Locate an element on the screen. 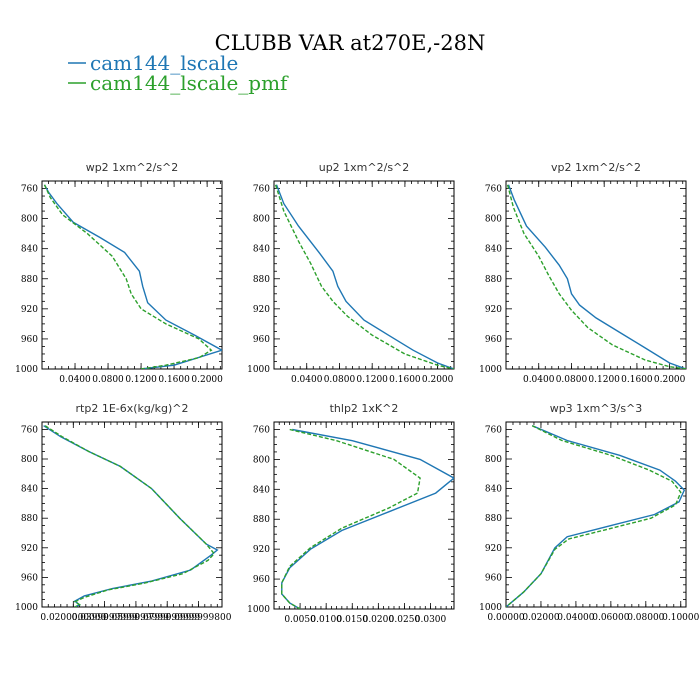 This screenshot has height=700, width=700. x-tick-label: 0.0399999999 is located at coordinates (105, 618).